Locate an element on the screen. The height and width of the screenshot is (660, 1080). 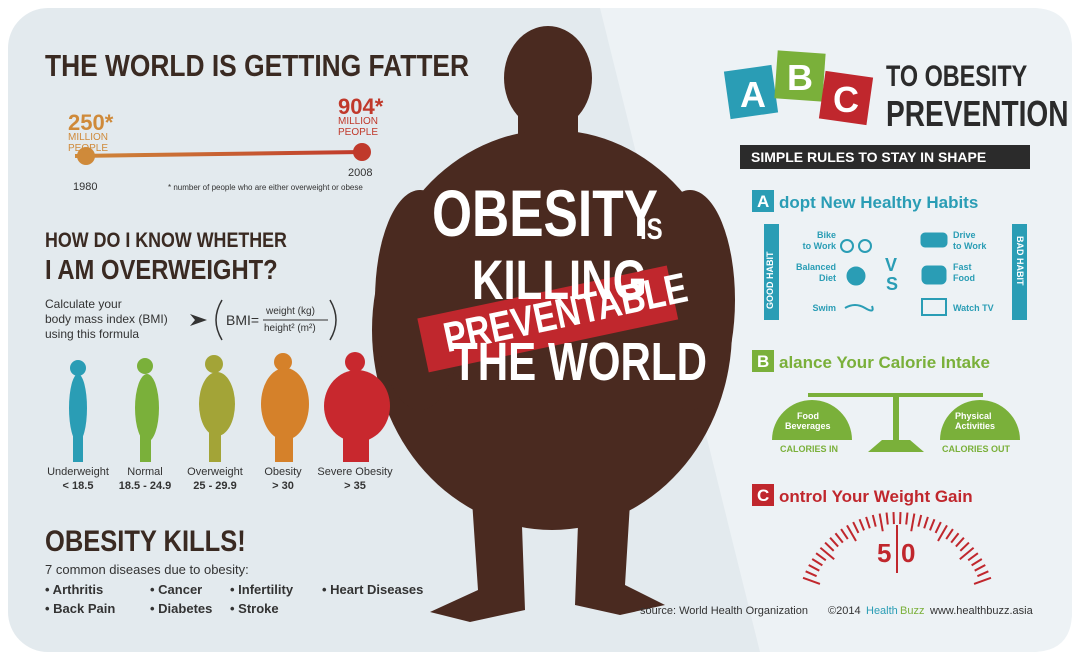
bmi-figures is located at coordinates (229, 407).